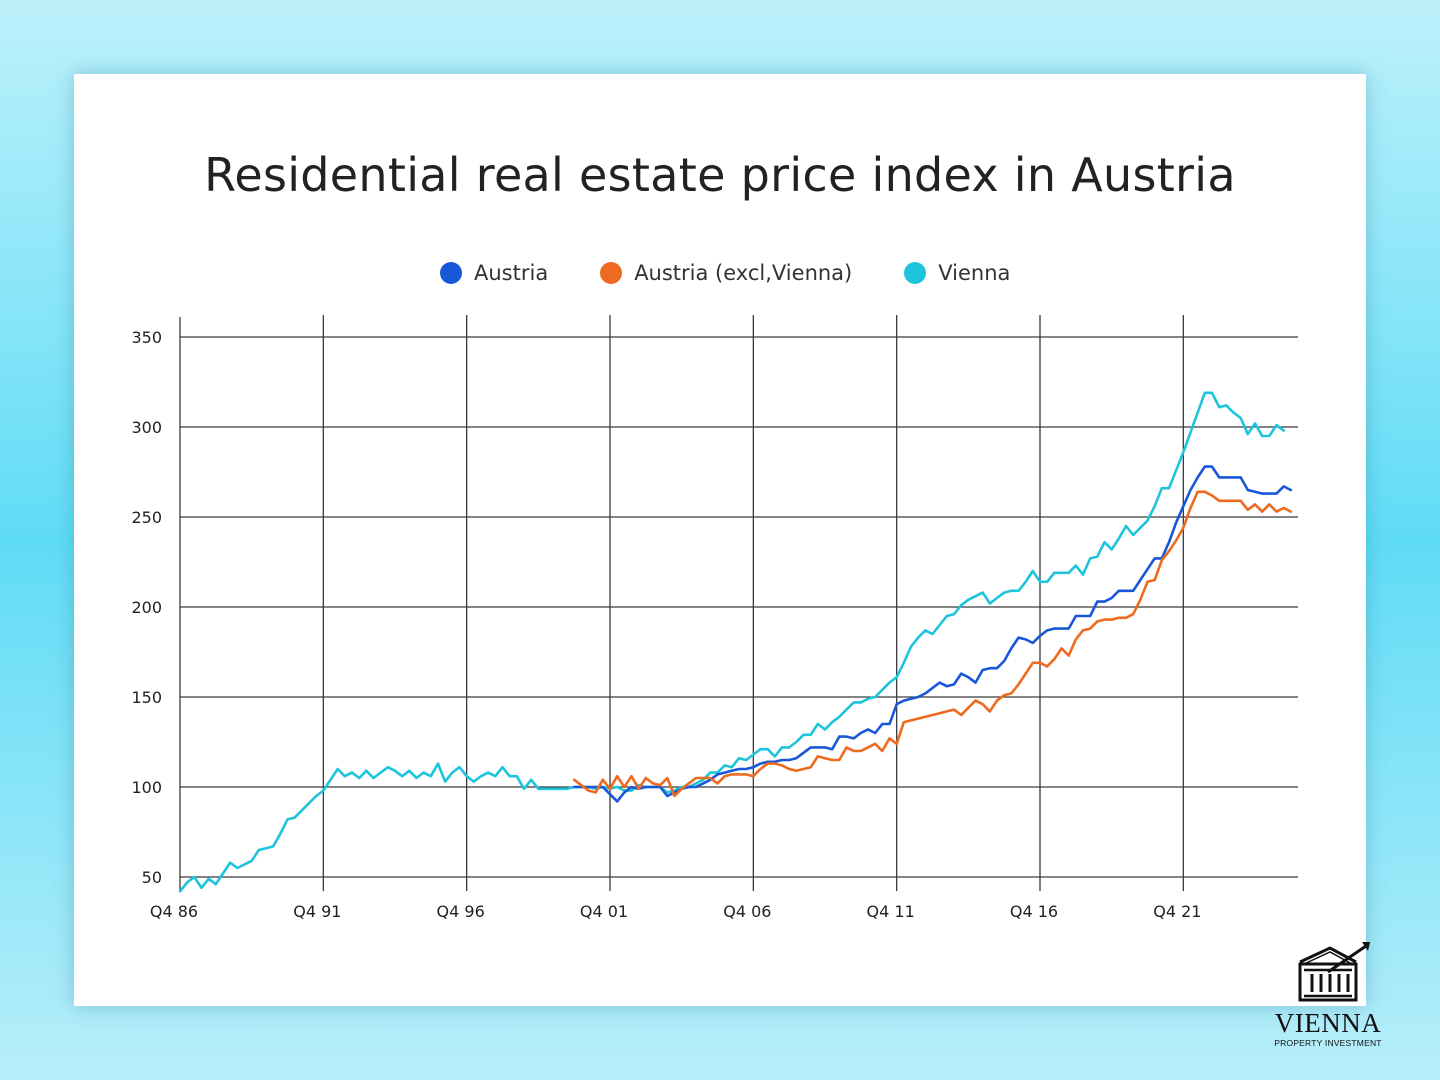  What do you see at coordinates (891, 911) in the screenshot?
I see `x-tick-label-5: Q4 11` at bounding box center [891, 911].